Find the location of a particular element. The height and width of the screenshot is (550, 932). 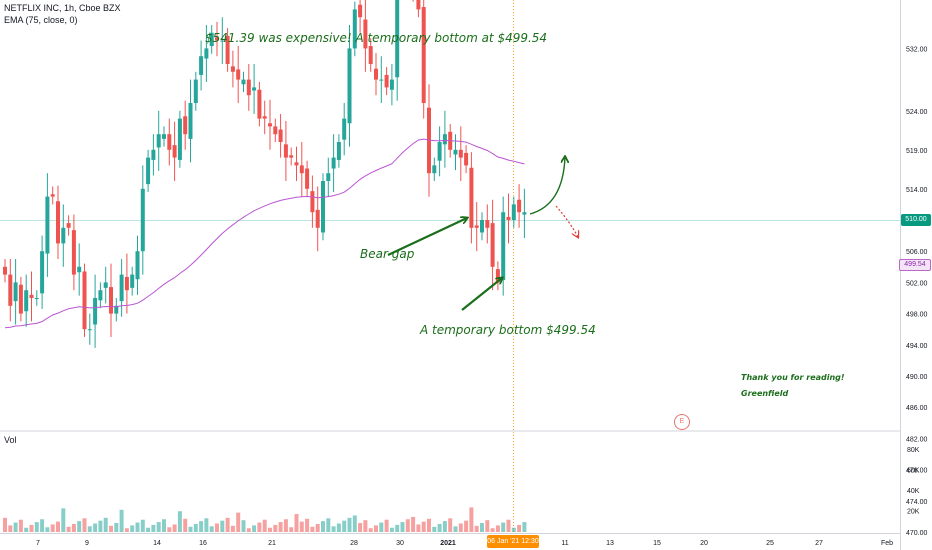

y-tick-label: 486.00 is located at coordinates (917, 408).